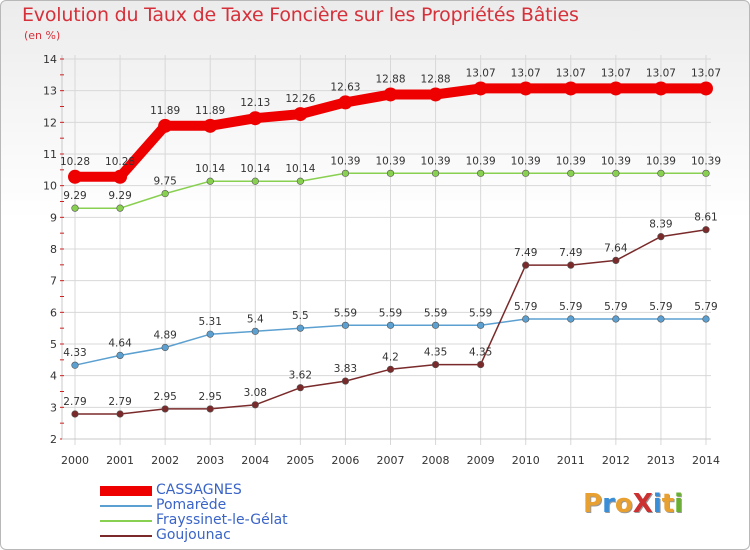 The width and height of the screenshot is (750, 550). What do you see at coordinates (210, 169) in the screenshot?
I see `data-label-2-3: 10.14` at bounding box center [210, 169].